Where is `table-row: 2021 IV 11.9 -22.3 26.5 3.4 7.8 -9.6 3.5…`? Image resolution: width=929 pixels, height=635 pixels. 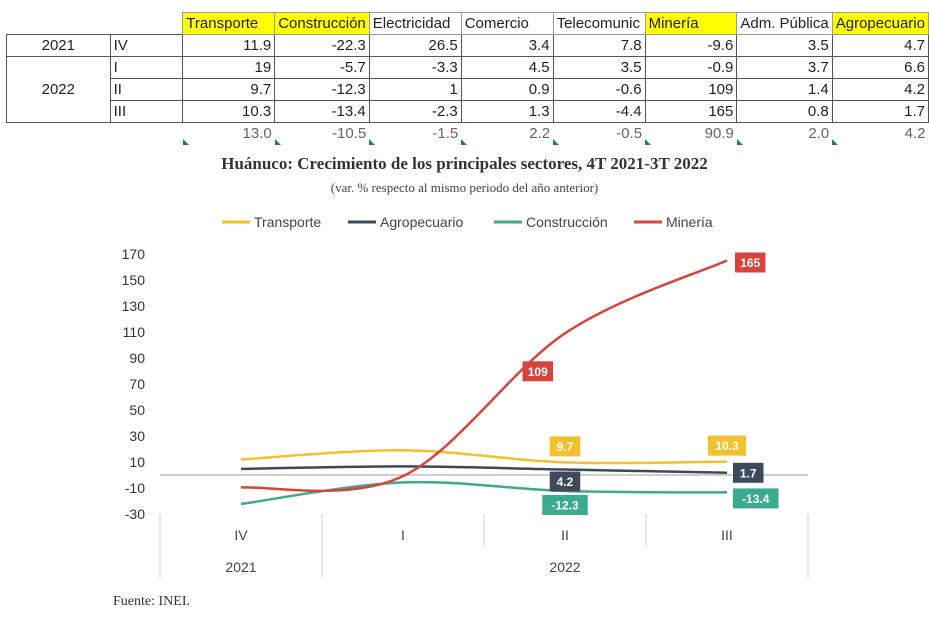 table-row: 2021 IV 11.9 -22.3 26.5 3.4 7.8 -9.6 3.5… is located at coordinates (467, 45).